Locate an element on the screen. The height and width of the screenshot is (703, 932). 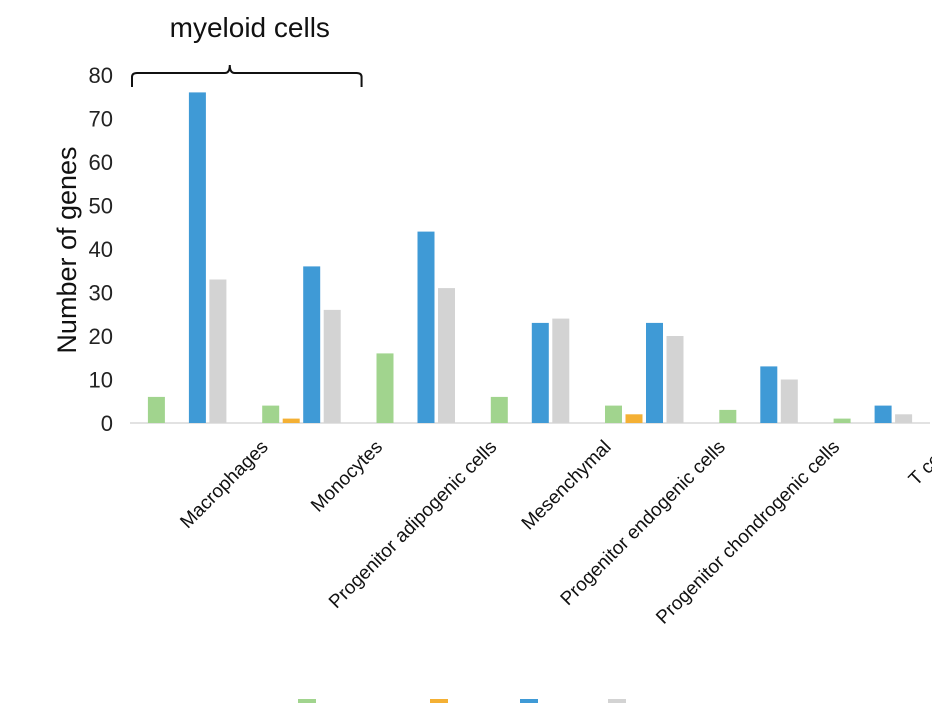
y-tick-label: 0 is located at coordinates (107, 423).